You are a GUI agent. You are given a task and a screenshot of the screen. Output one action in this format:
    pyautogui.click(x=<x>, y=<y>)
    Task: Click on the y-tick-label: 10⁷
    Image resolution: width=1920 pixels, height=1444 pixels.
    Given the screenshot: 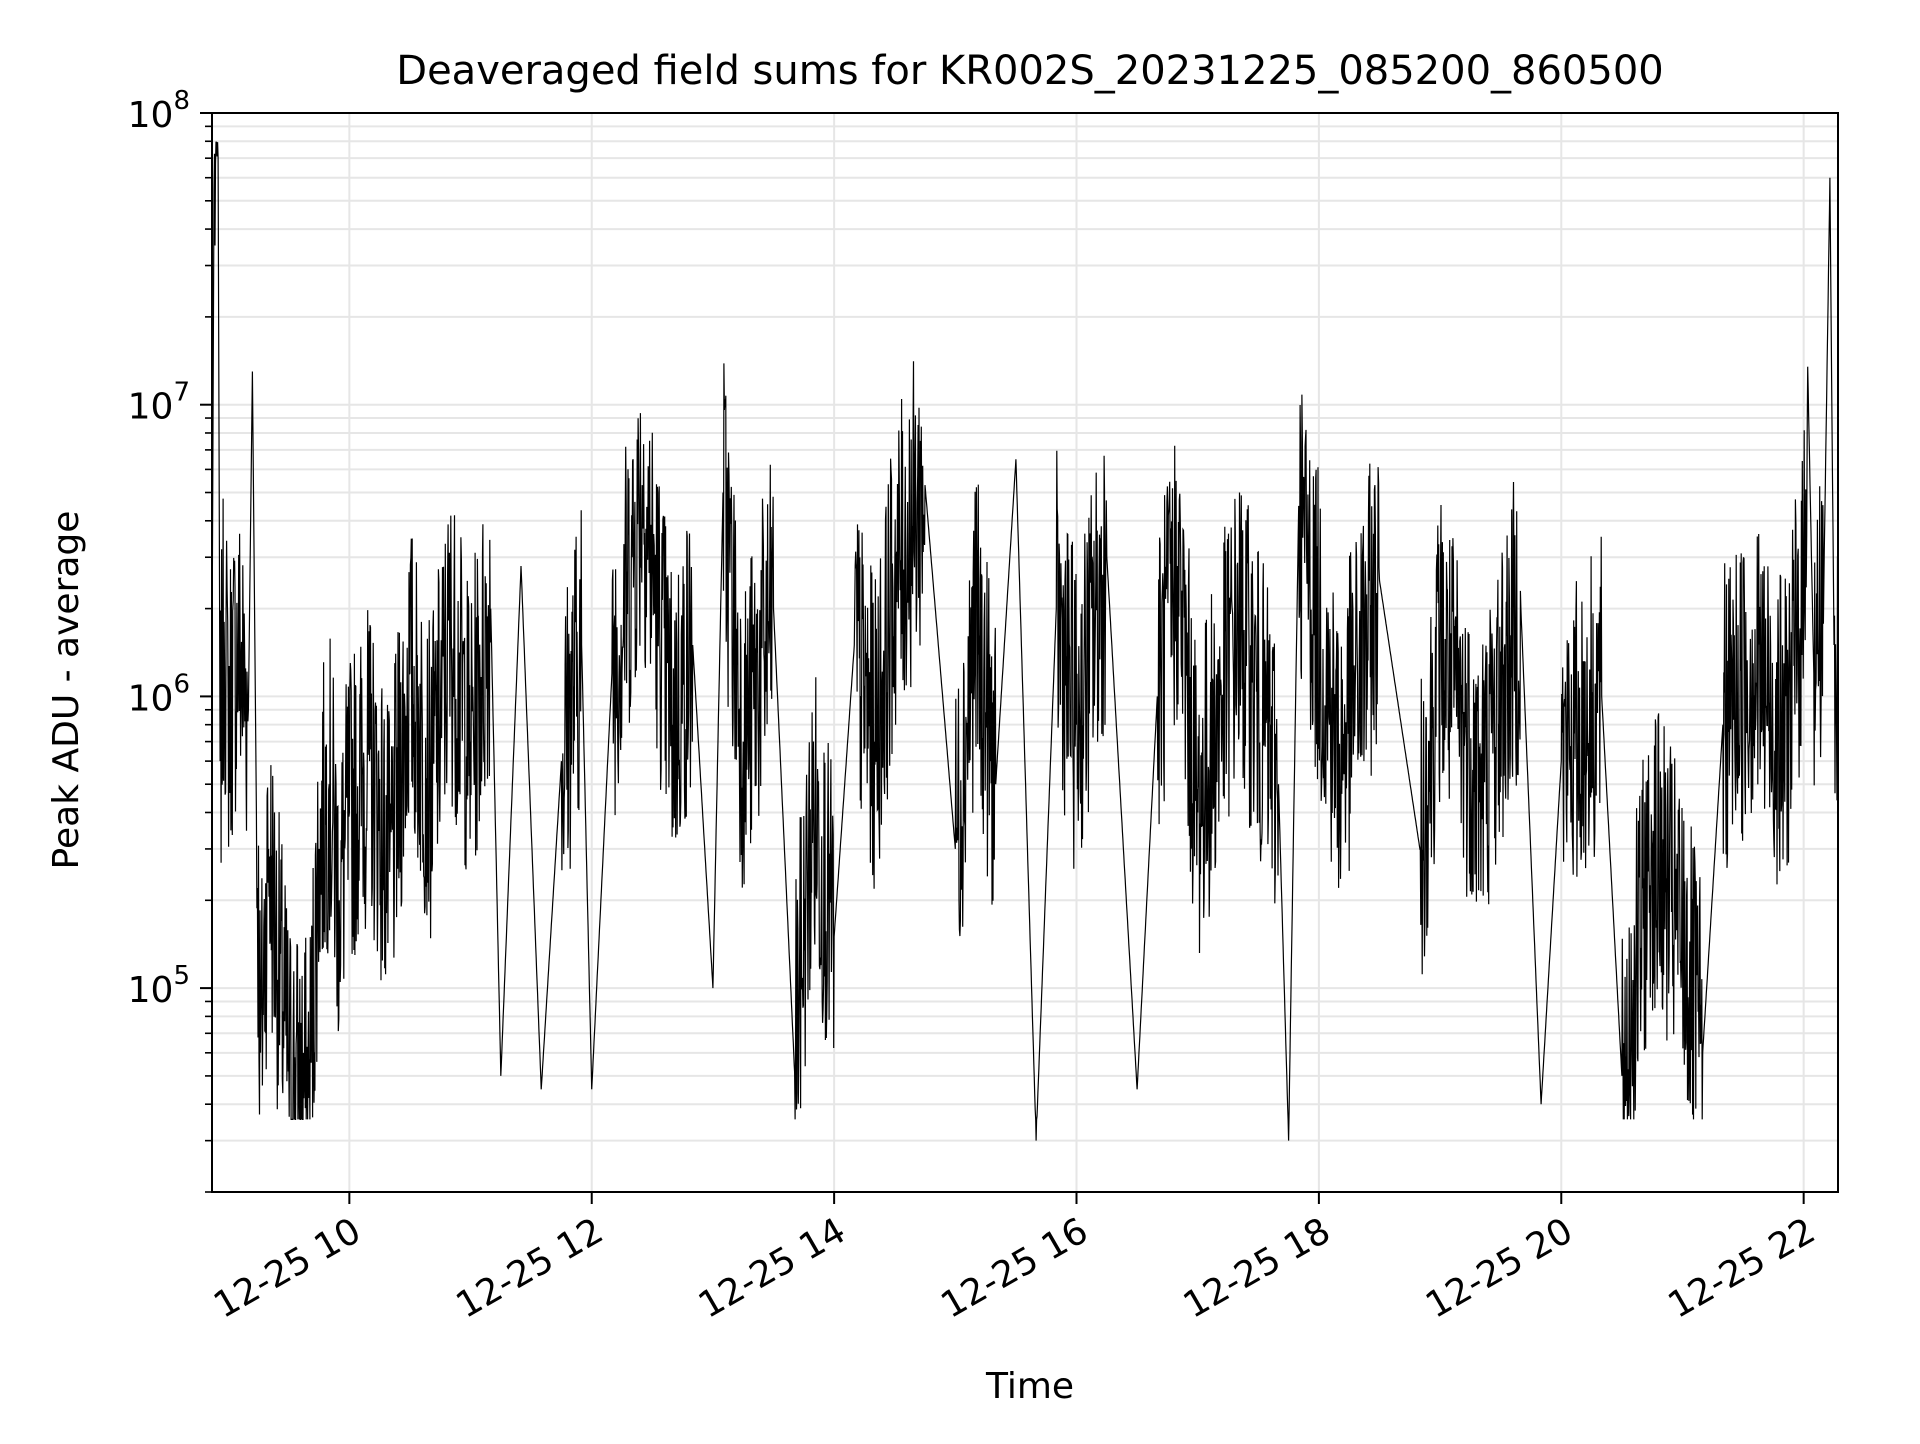 What is the action you would take?
    pyautogui.click(x=159, y=403)
    